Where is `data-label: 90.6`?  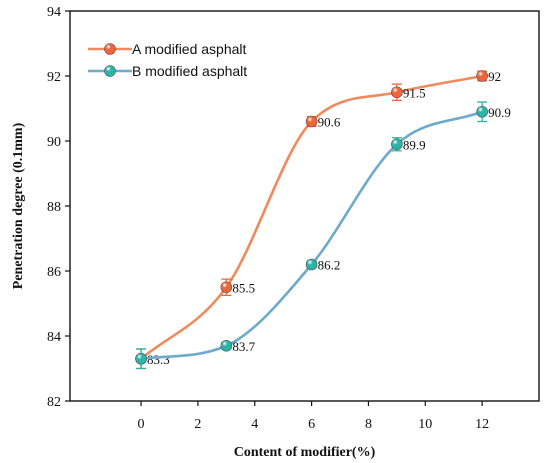 data-label: 90.6 is located at coordinates (329, 122).